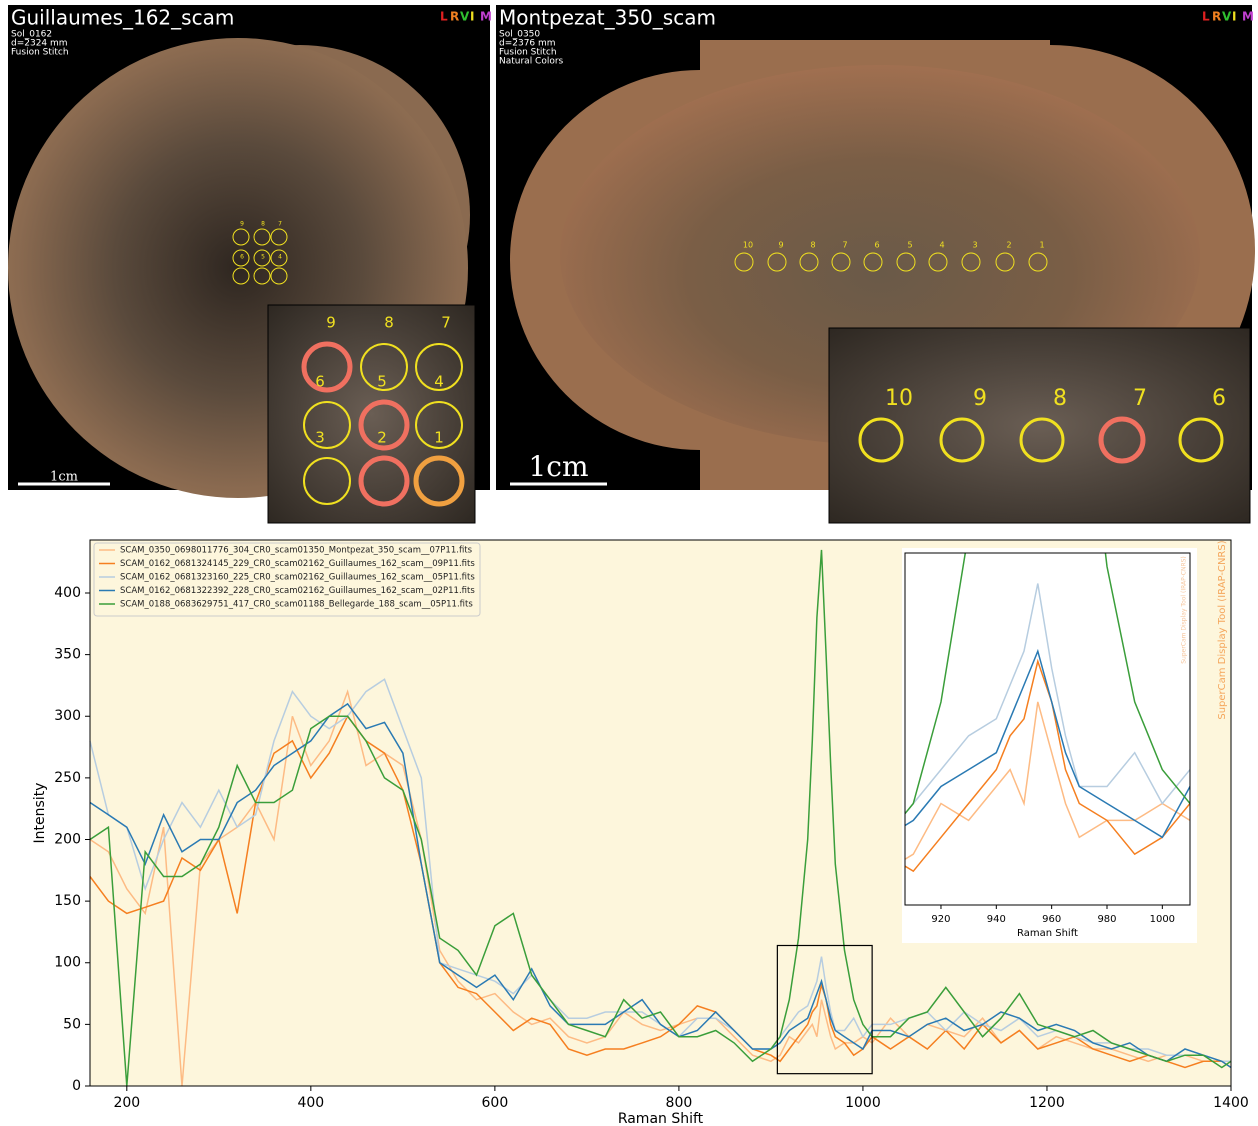  Describe the element at coordinates (67, 655) in the screenshot. I see `y-tick-label: 350` at that location.